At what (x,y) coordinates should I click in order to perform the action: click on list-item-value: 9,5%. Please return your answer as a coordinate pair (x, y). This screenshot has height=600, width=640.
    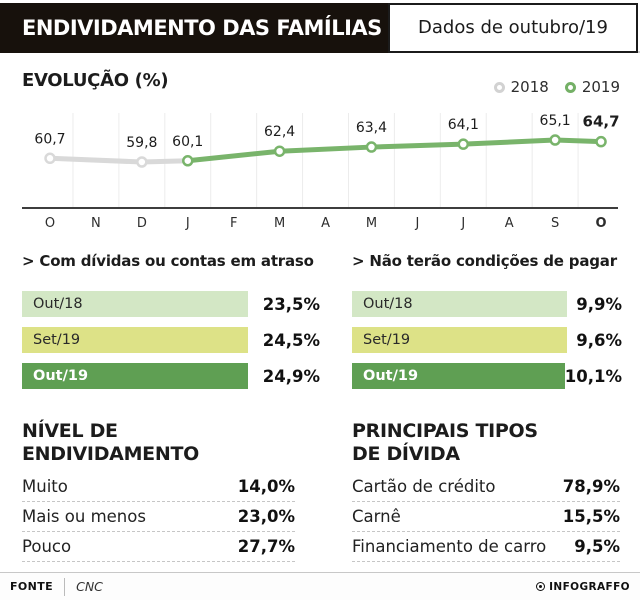
    Looking at the image, I should click on (597, 546).